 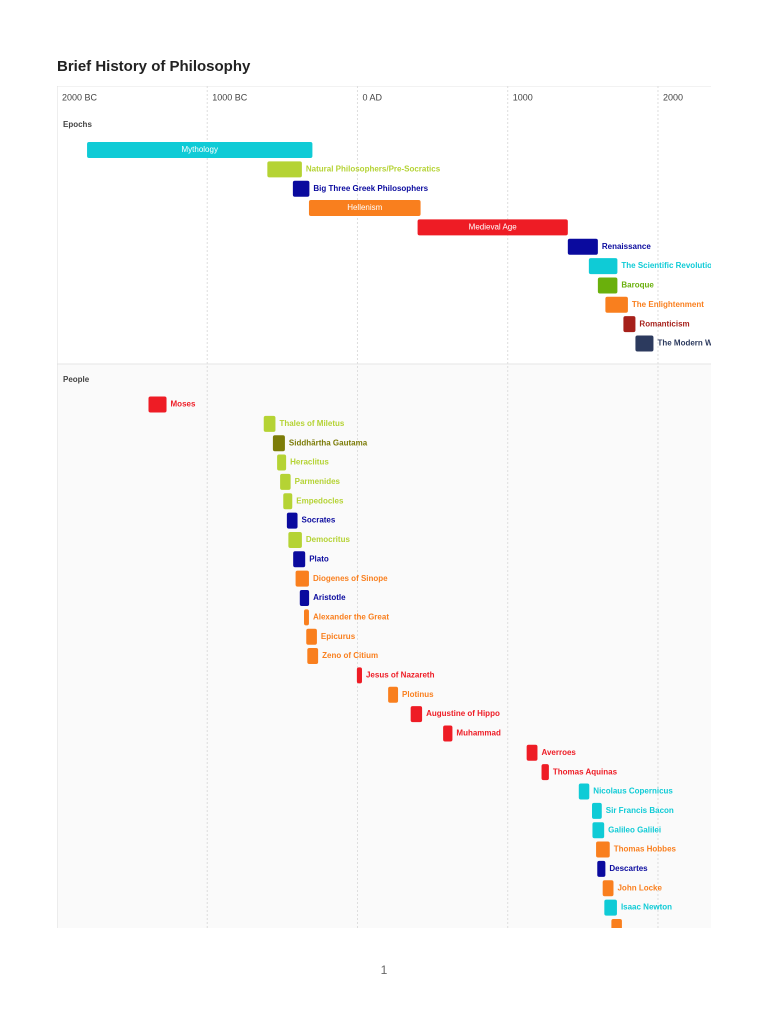 What do you see at coordinates (418, 694) in the screenshot?
I see `bar-label: Plotinus` at bounding box center [418, 694].